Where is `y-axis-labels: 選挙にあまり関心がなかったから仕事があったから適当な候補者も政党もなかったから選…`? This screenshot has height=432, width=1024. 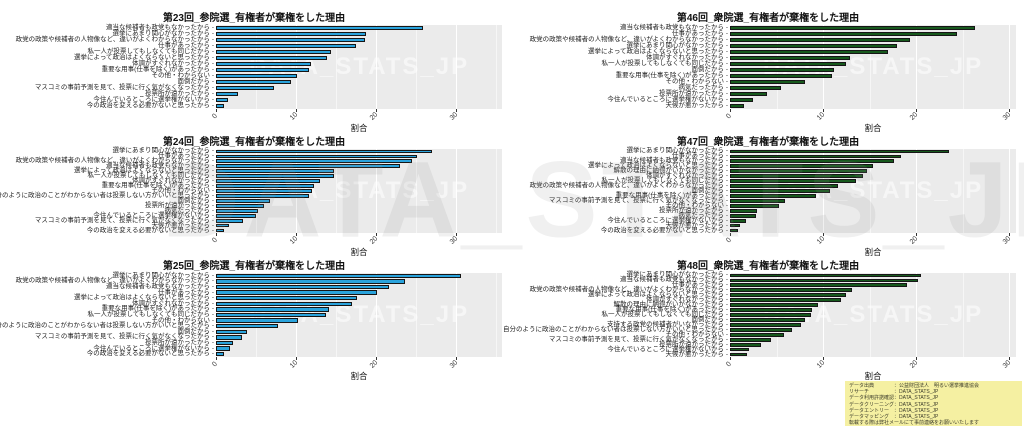 y-axis-labels: 選挙にあまり関心がなかったから仕事があったから適当な候補者も政党もなかったから選… is located at coordinates (622, 191).